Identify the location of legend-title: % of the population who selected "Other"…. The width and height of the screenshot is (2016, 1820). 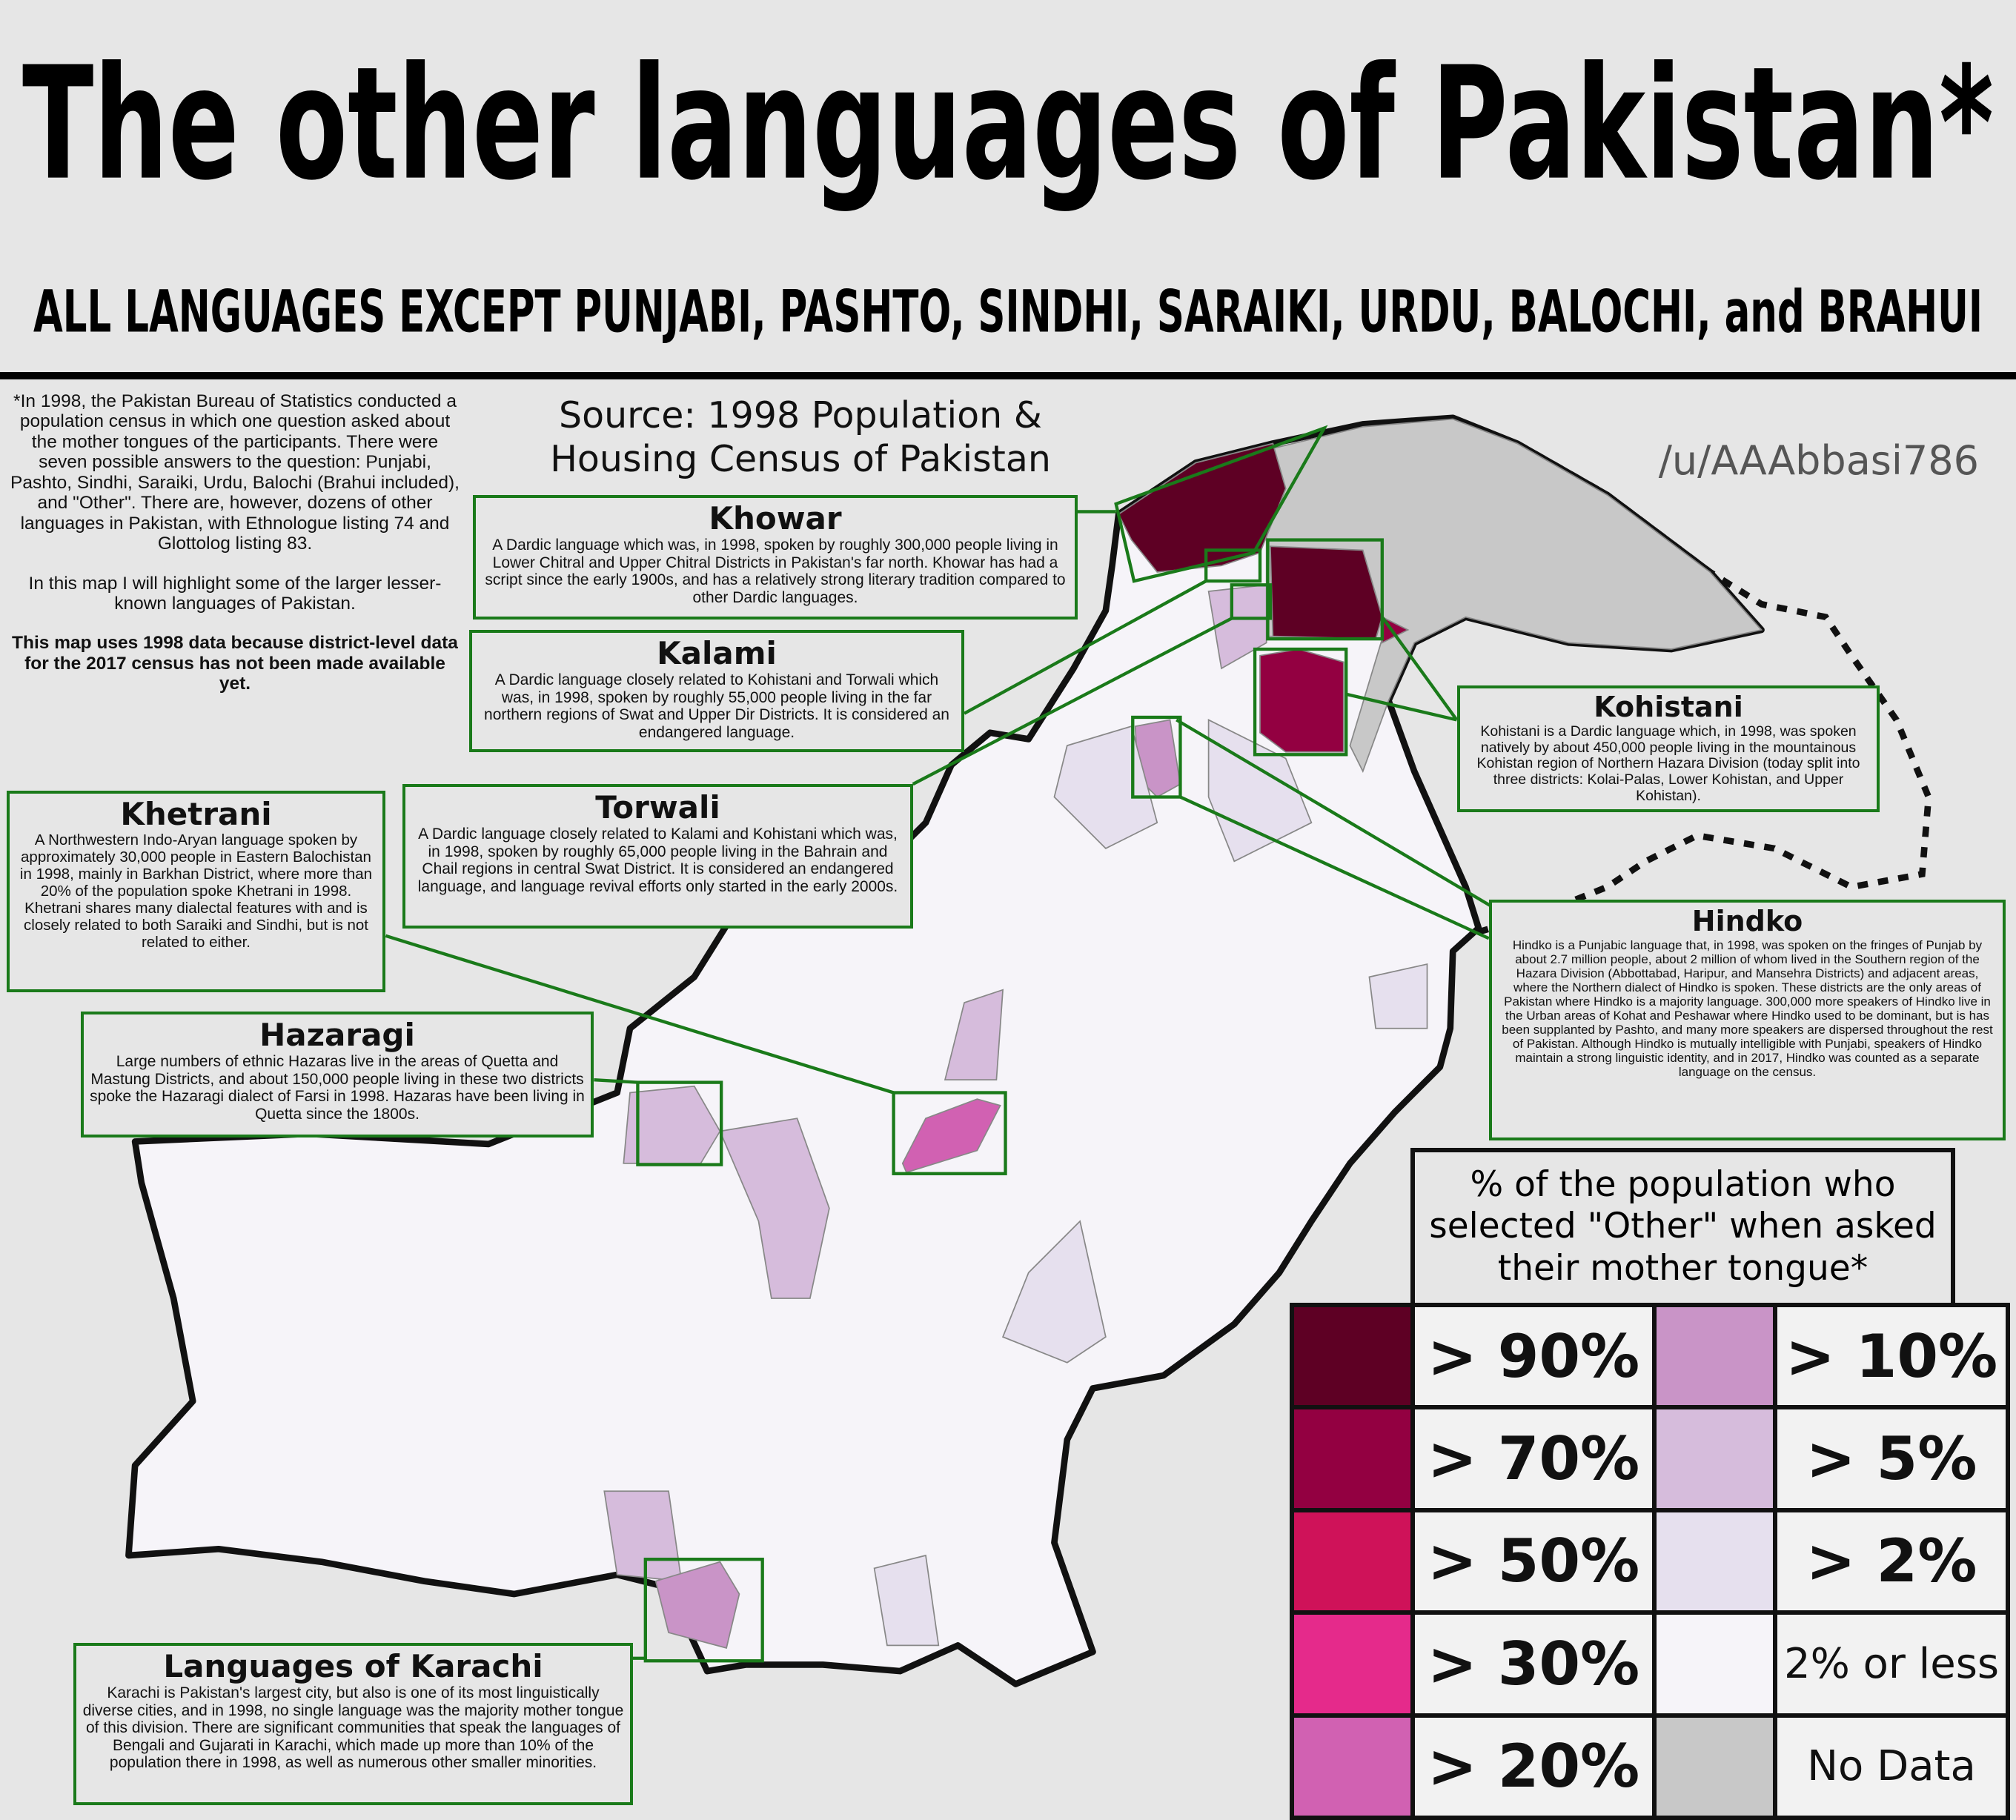
(1683, 1226).